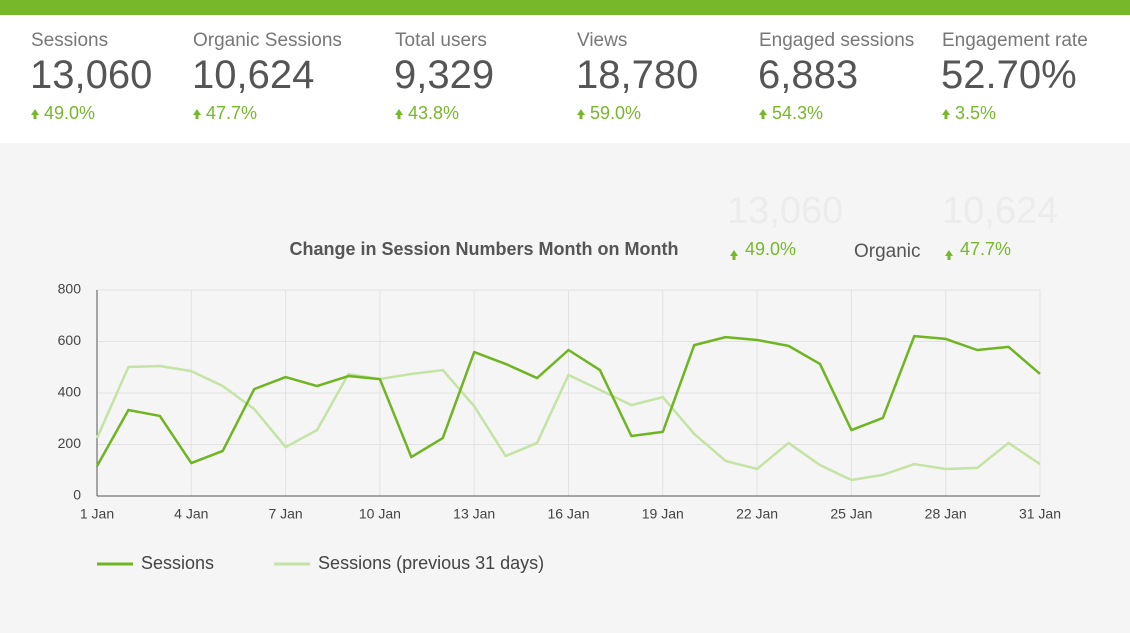 The height and width of the screenshot is (633, 1130). What do you see at coordinates (565, 7) in the screenshot?
I see `top-bar` at bounding box center [565, 7].